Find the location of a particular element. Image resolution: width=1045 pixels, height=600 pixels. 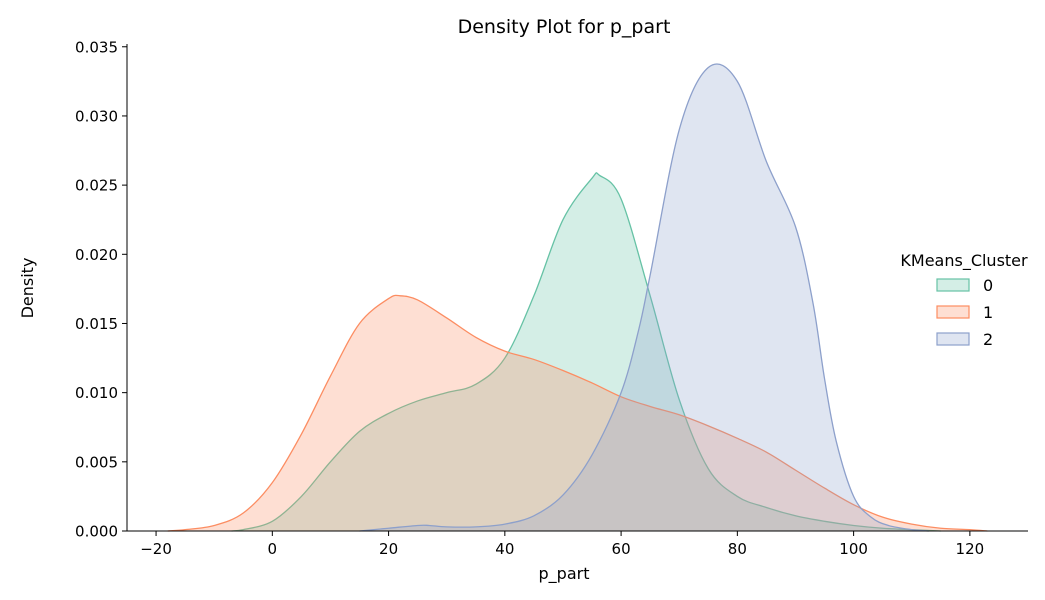

legend-label-1: 1 is located at coordinates (988, 312).